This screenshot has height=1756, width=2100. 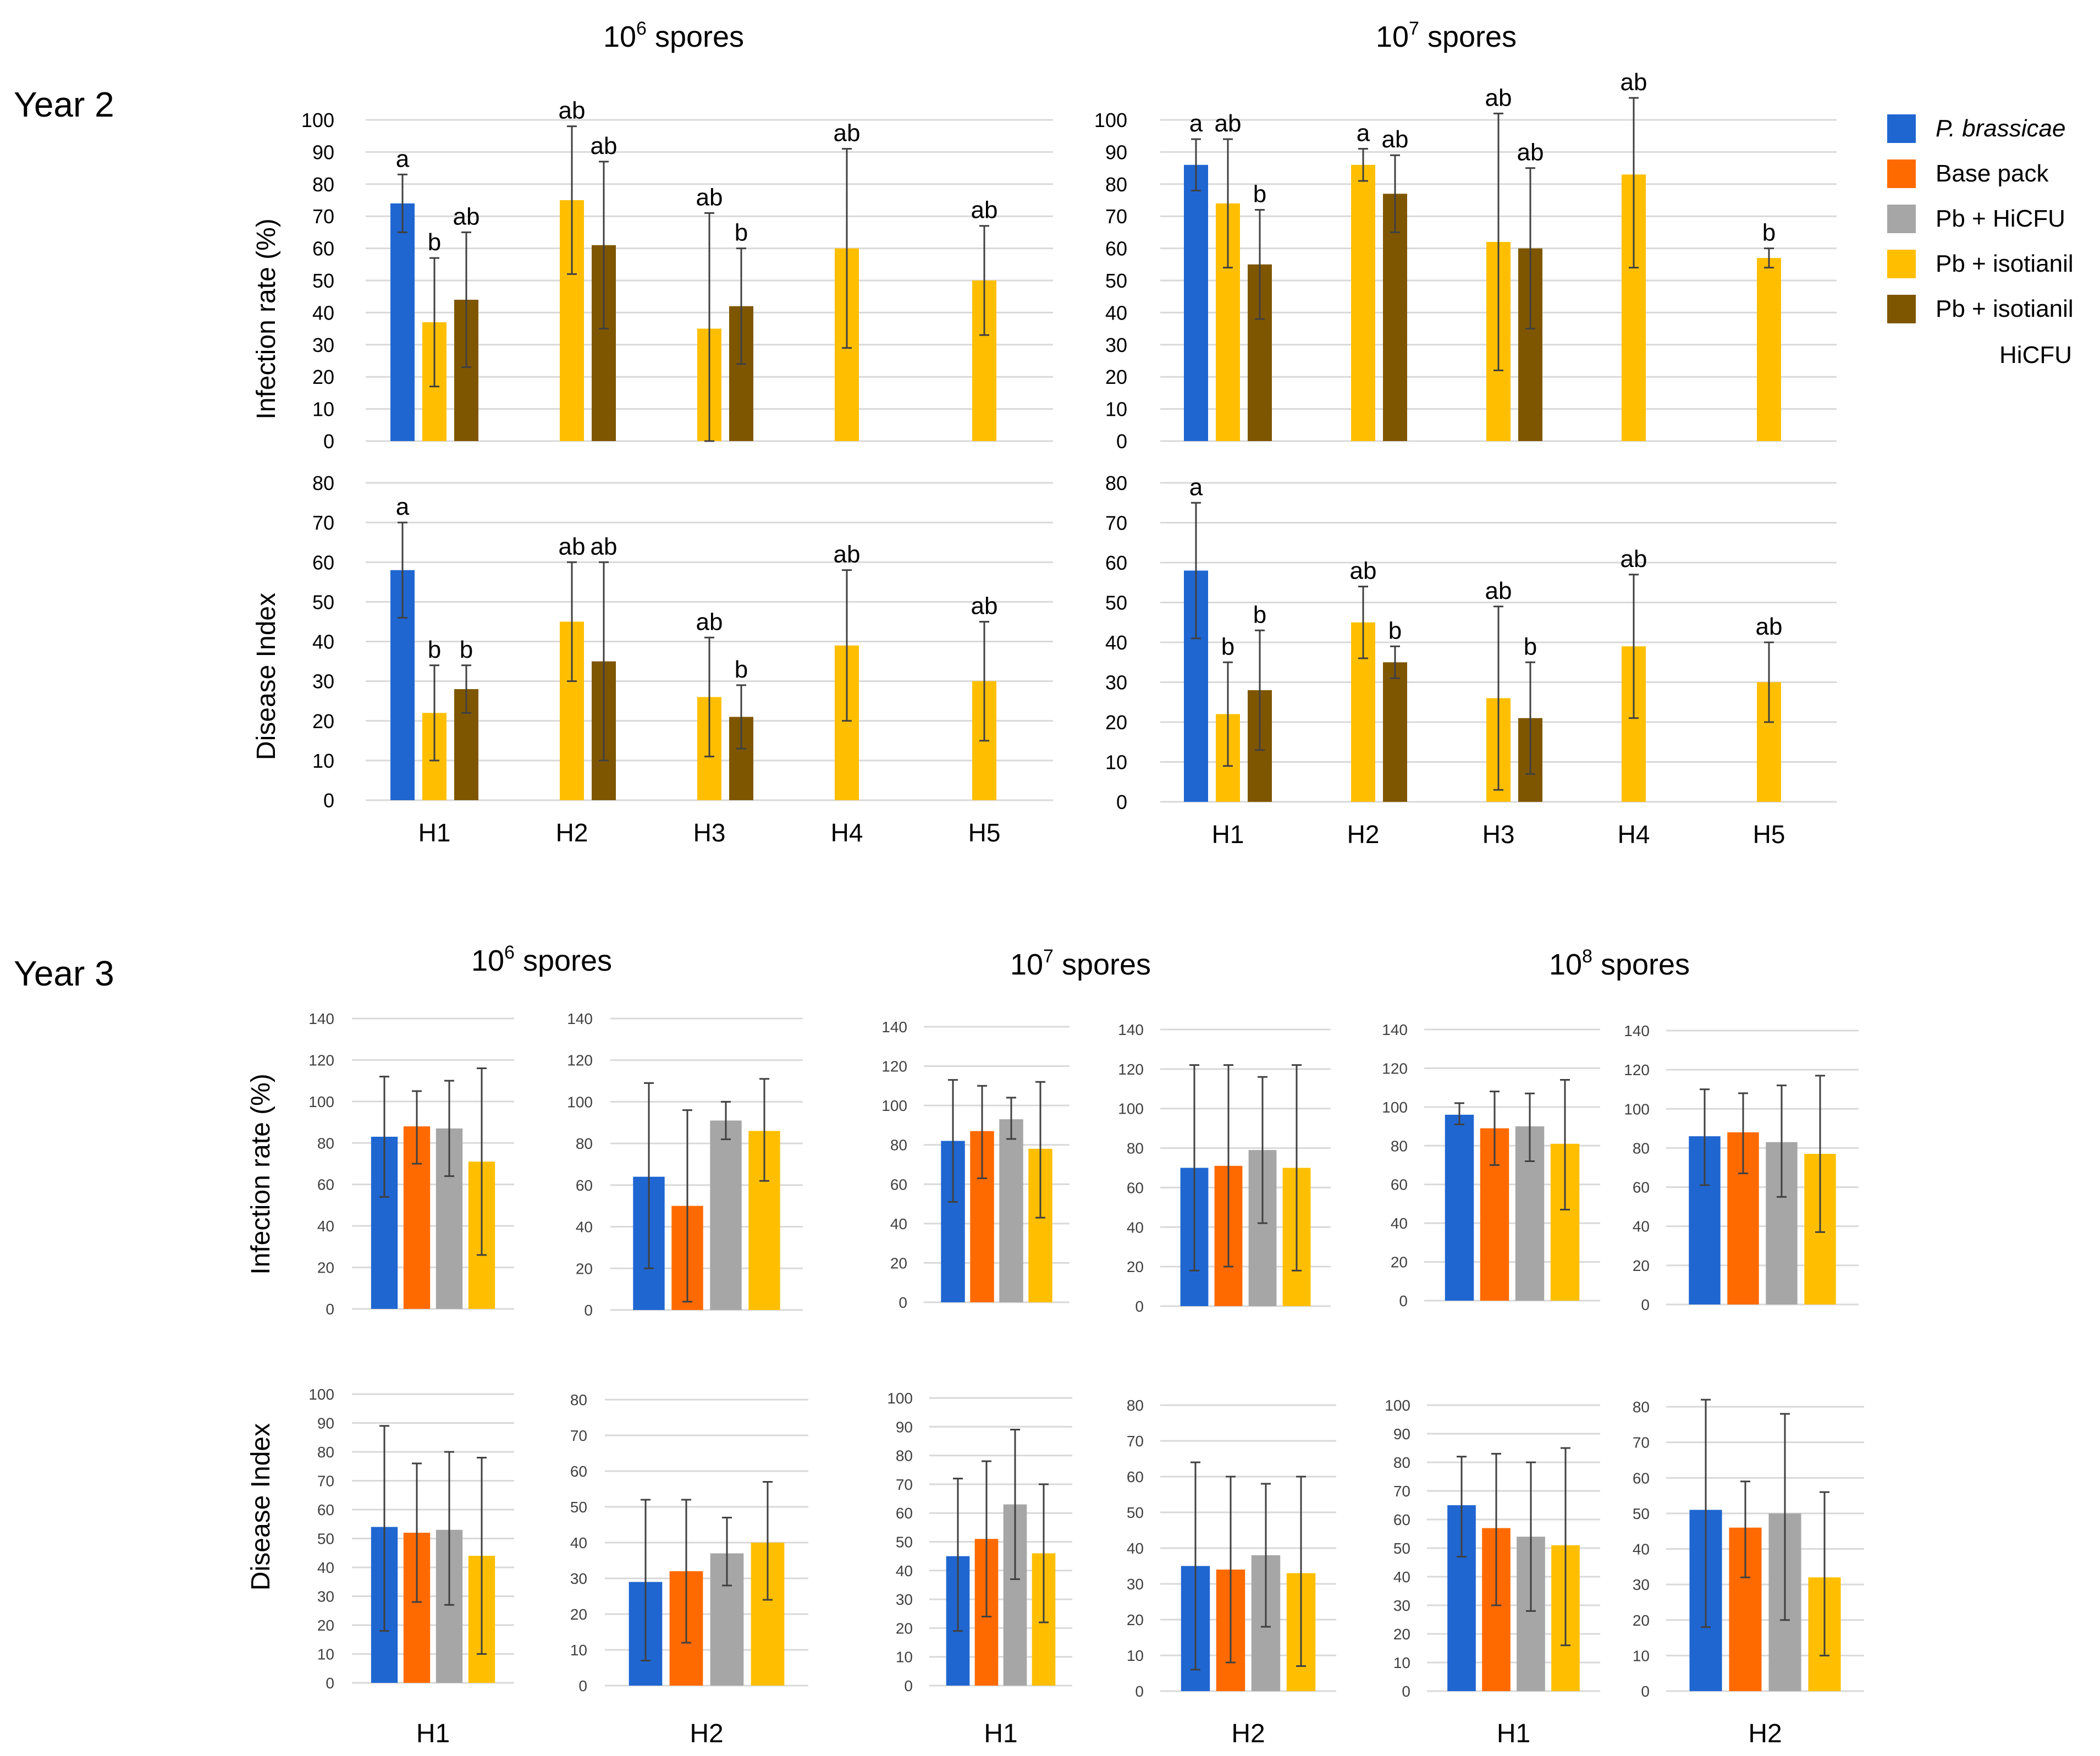 What do you see at coordinates (411, 1567) in the screenshot?
I see `chart-y3-1e6-dis-H1: 0 10 20 30 40 50 60 70 80 90 100 H1` at bounding box center [411, 1567].